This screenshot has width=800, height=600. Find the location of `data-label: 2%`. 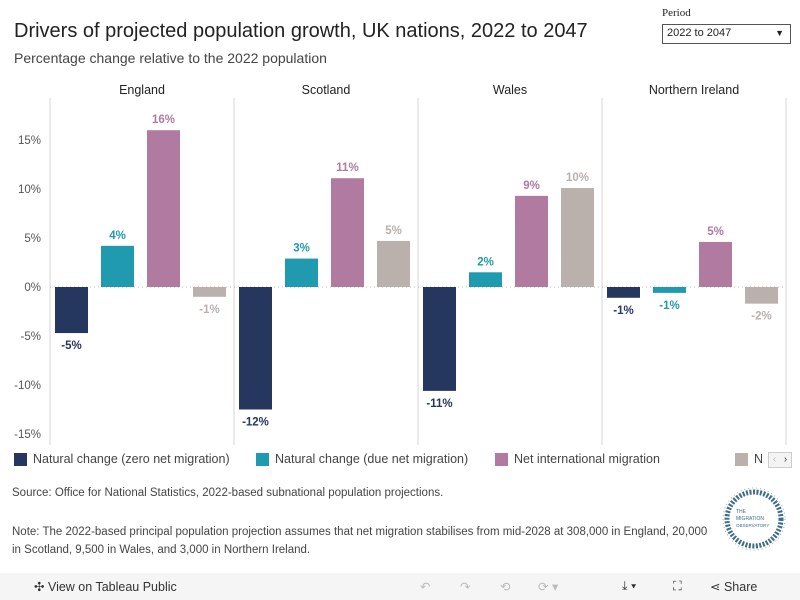

data-label: 2% is located at coordinates (485, 262).